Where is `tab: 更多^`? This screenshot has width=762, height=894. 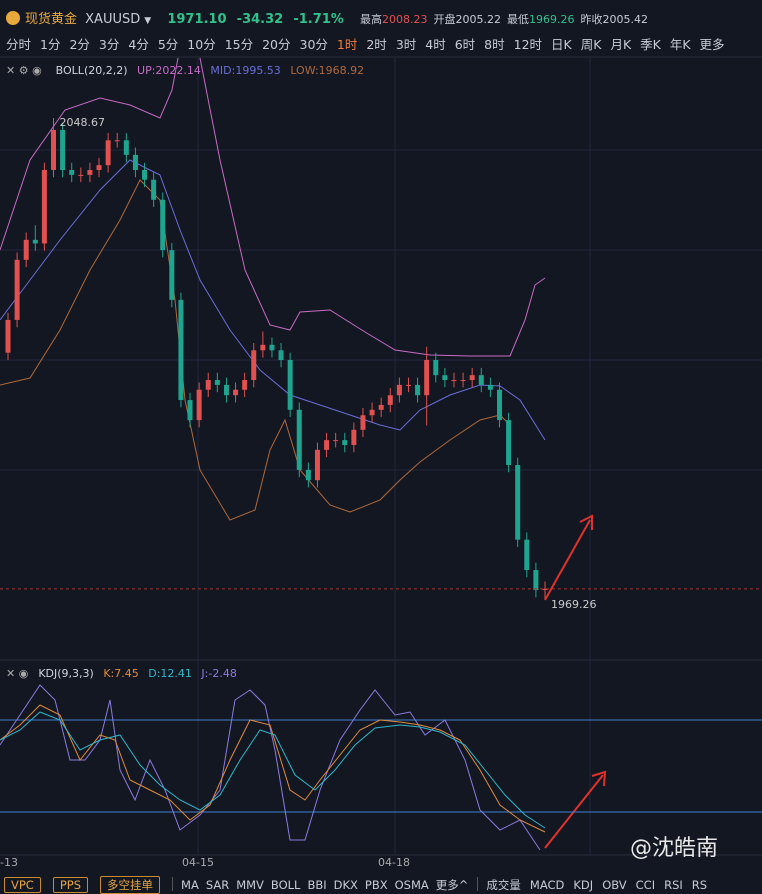 tab: 更多^ is located at coordinates (452, 885).